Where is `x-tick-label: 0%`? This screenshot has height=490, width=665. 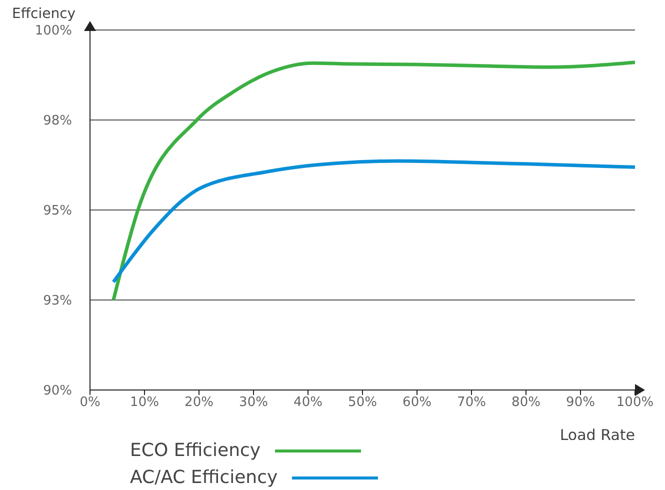 x-tick-label: 0% is located at coordinates (90, 402).